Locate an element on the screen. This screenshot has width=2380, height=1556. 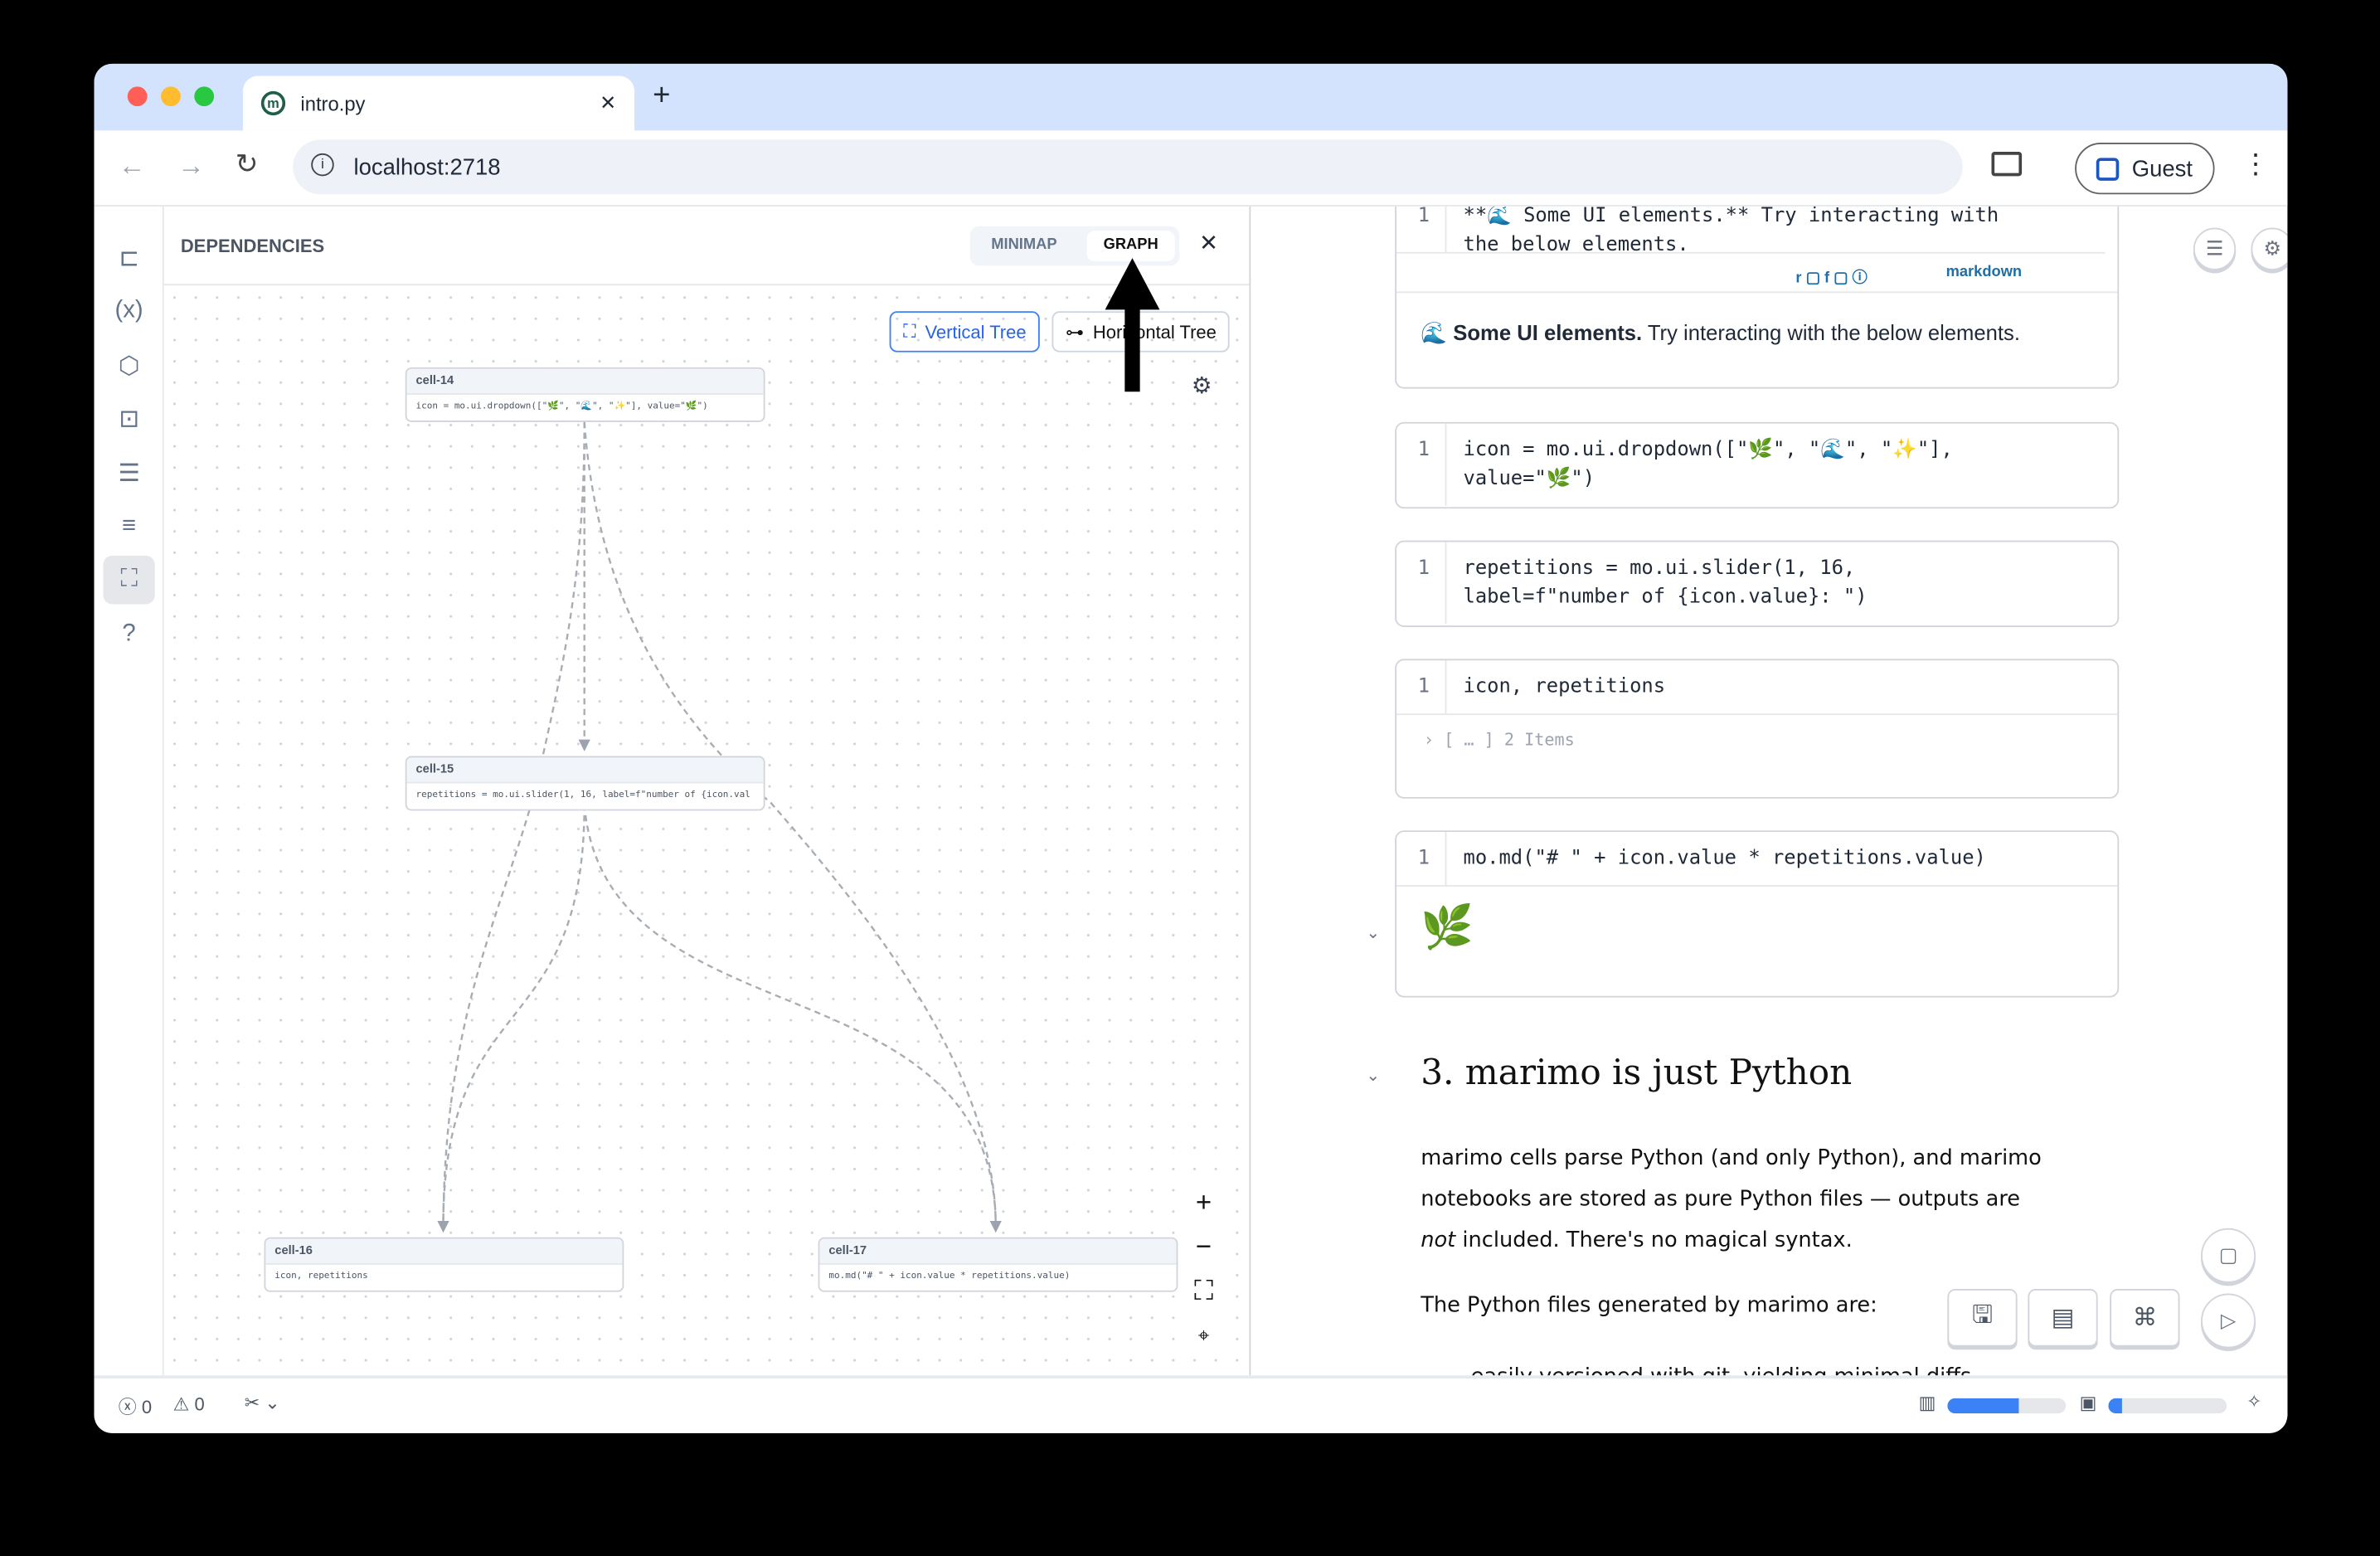
menu-button: ☰ is located at coordinates (2215, 248).